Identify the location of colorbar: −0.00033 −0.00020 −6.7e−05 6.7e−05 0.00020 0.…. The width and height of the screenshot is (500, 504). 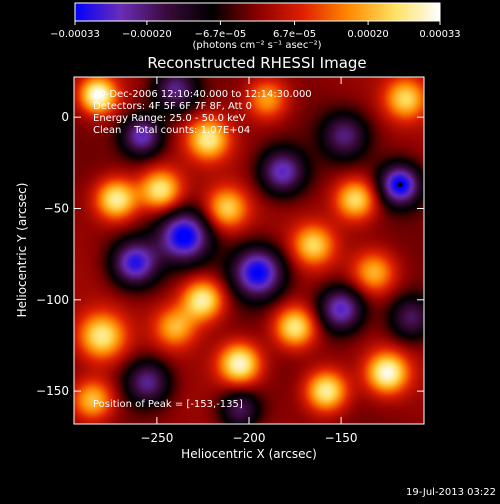
(255, 26).